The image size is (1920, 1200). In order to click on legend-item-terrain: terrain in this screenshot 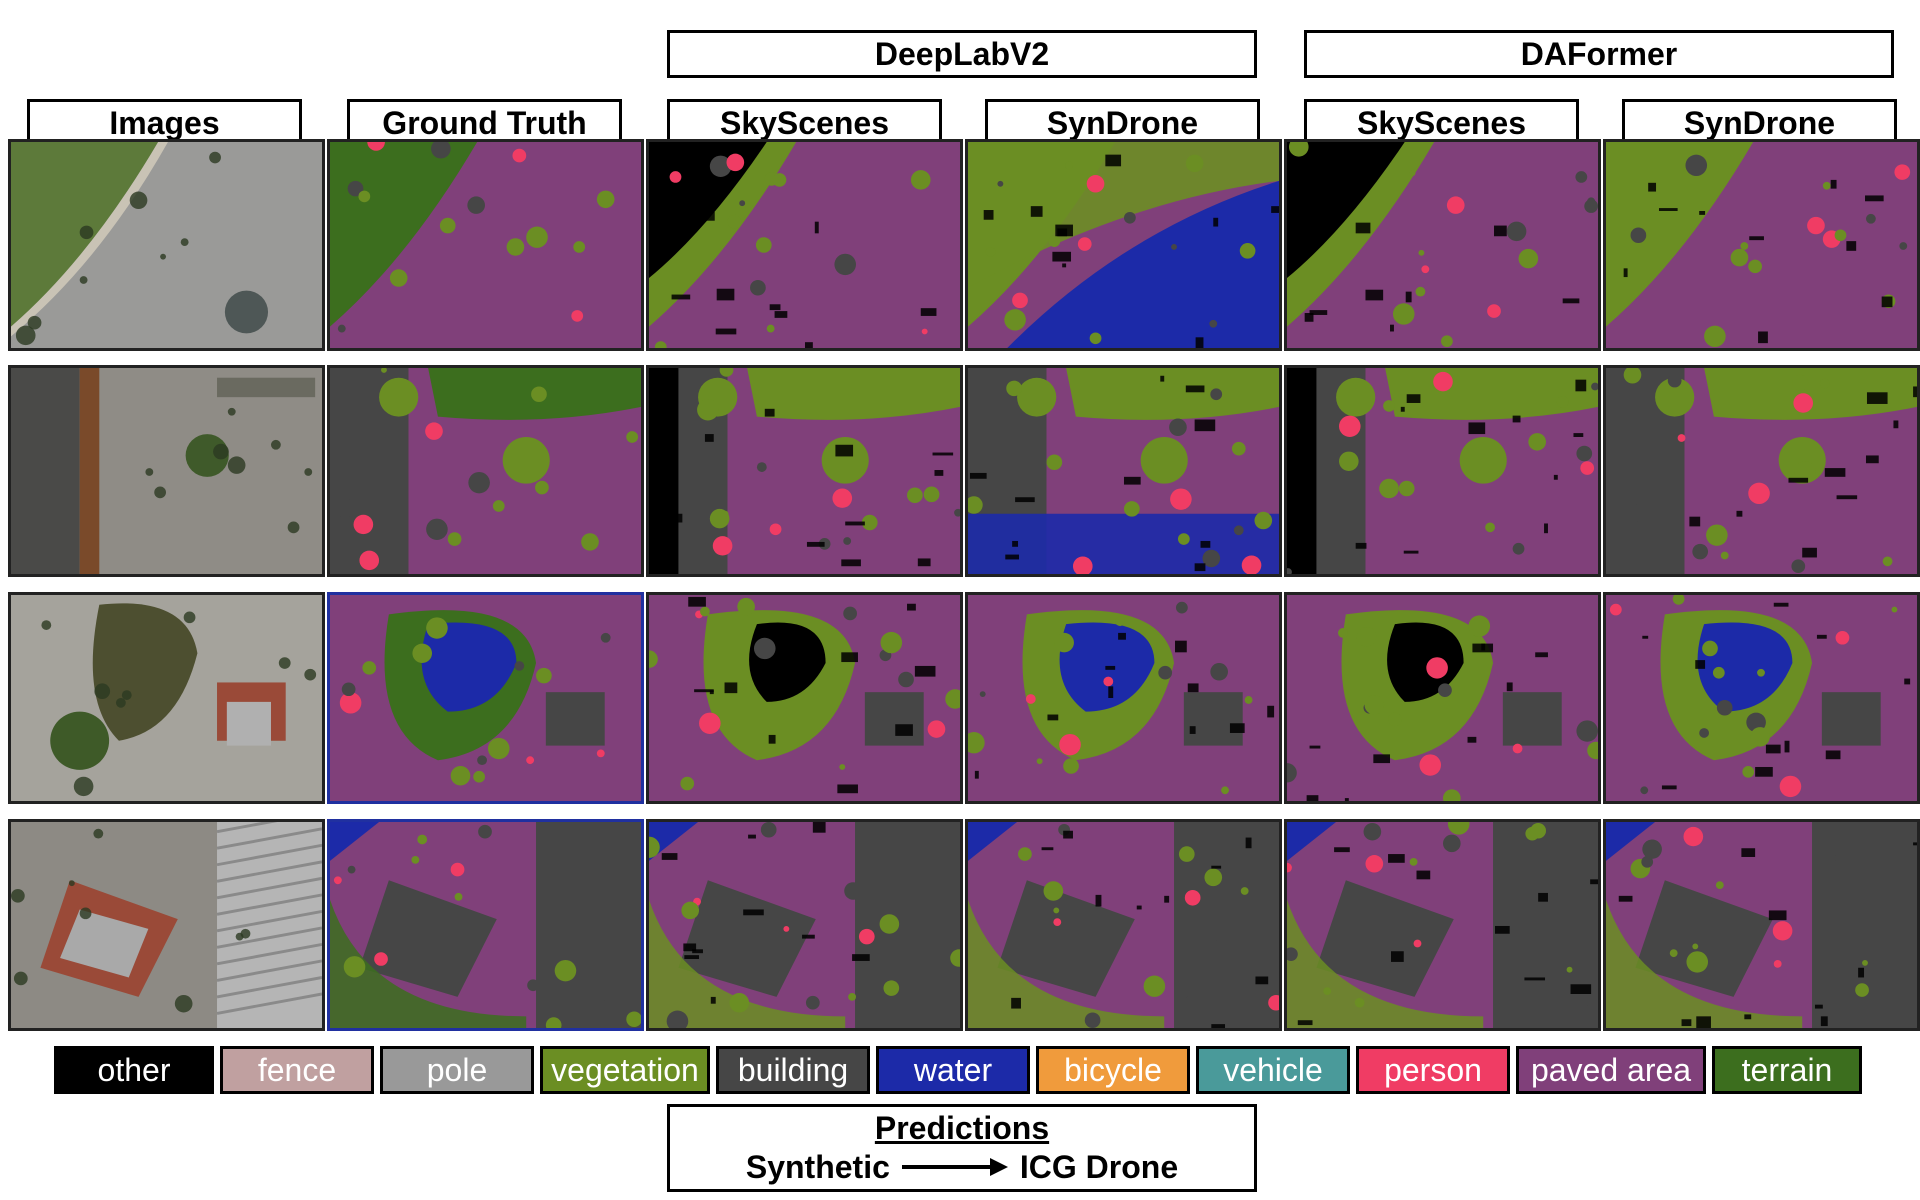, I will do `click(1787, 1070)`.